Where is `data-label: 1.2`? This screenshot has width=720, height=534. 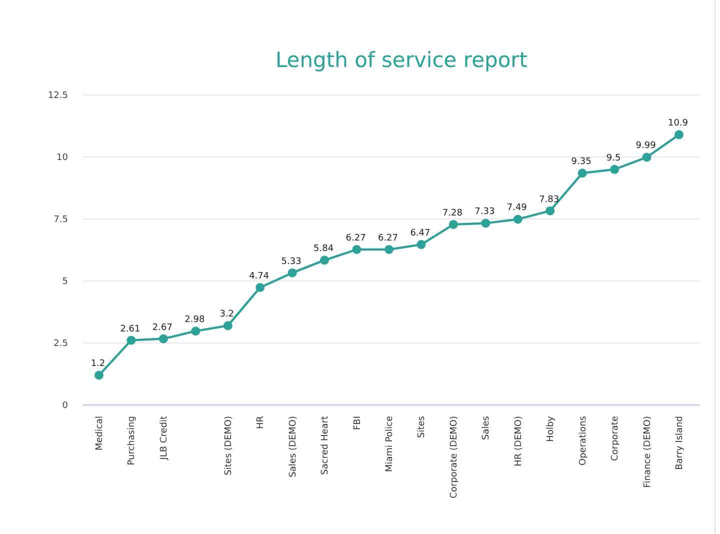 data-label: 1.2 is located at coordinates (98, 364).